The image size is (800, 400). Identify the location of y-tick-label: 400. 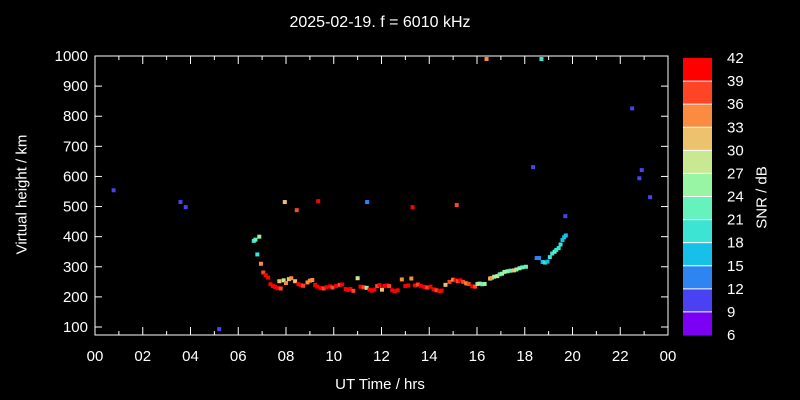
(75, 237).